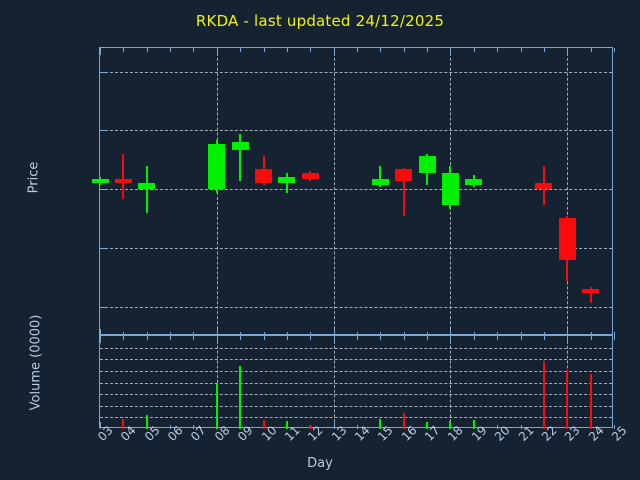  I want to click on chart-title: RKDA - last updated 24/12/2025, so click(320, 21).